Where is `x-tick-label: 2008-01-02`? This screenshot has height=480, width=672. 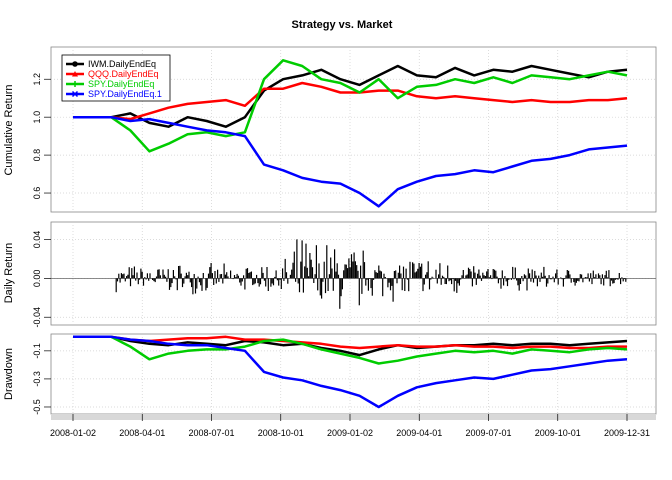
x-tick-label: 2008-01-02 is located at coordinates (73, 433).